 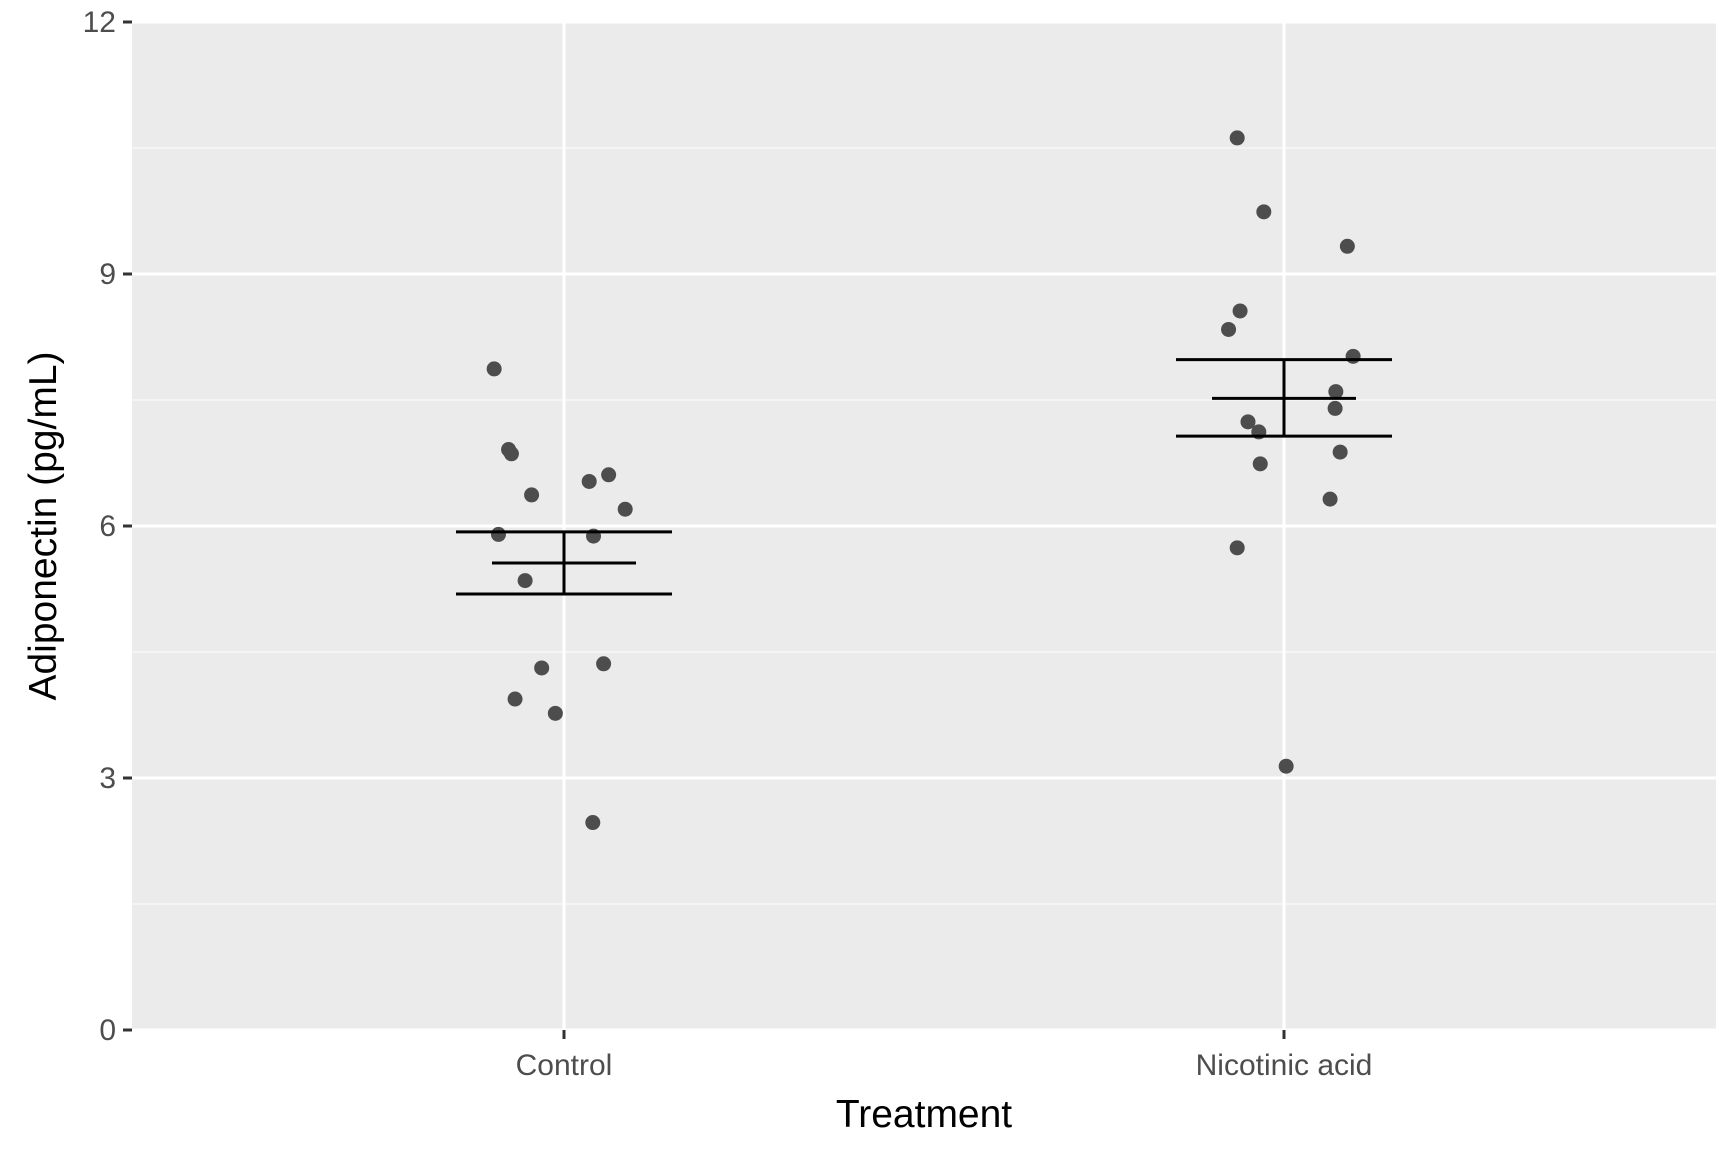 What do you see at coordinates (564, 1065) in the screenshot?
I see `x-tick-label: Control` at bounding box center [564, 1065].